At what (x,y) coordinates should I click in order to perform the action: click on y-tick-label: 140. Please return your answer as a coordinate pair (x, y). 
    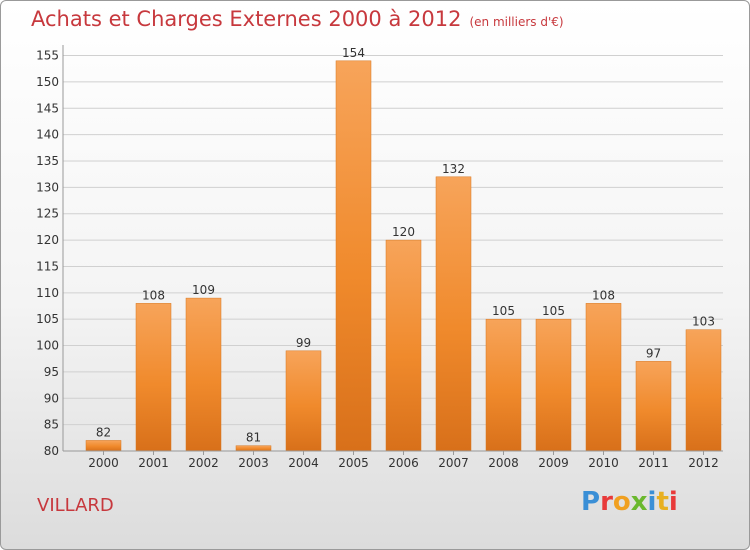
    Looking at the image, I should click on (47, 135).